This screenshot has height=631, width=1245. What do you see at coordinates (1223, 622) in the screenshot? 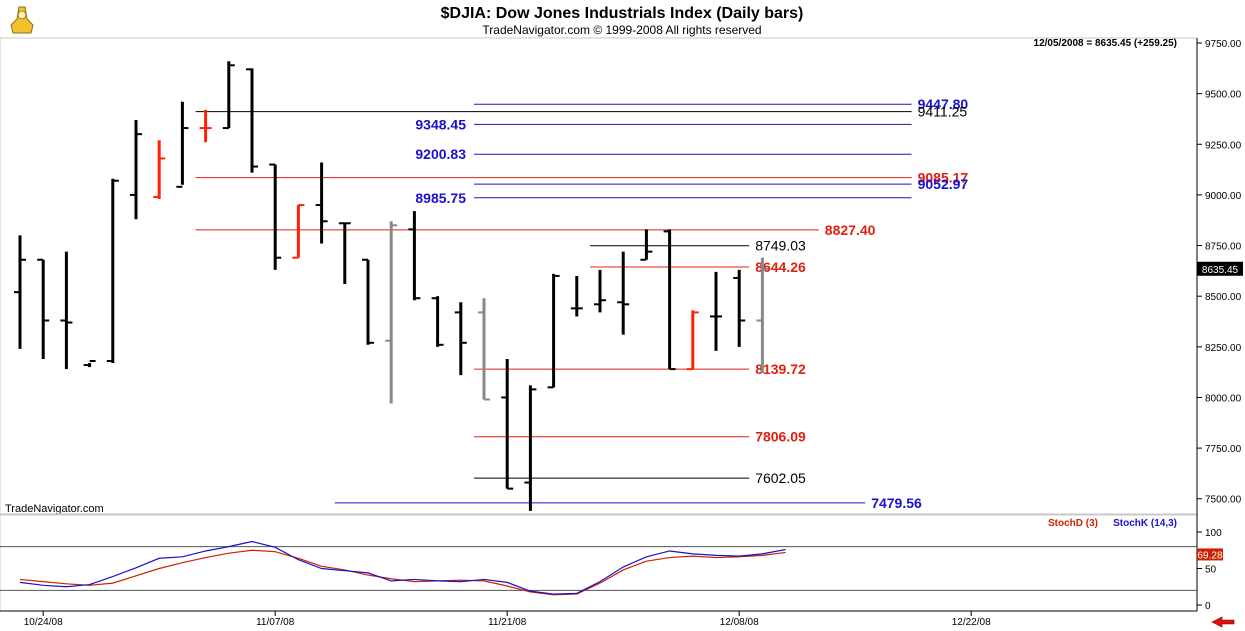
I see `scroll-left-arrow-icon` at bounding box center [1223, 622].